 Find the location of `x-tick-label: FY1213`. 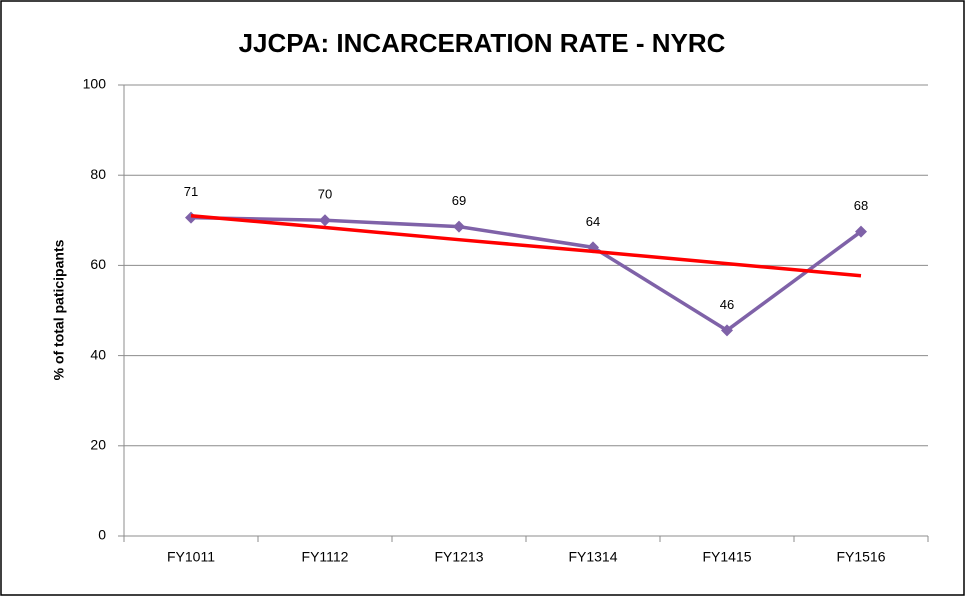

x-tick-label: FY1213 is located at coordinates (458, 557).